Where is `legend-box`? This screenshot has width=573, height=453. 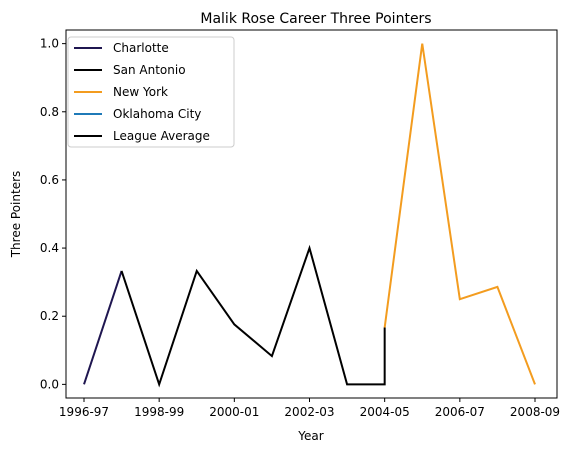
legend-box is located at coordinates (151, 92).